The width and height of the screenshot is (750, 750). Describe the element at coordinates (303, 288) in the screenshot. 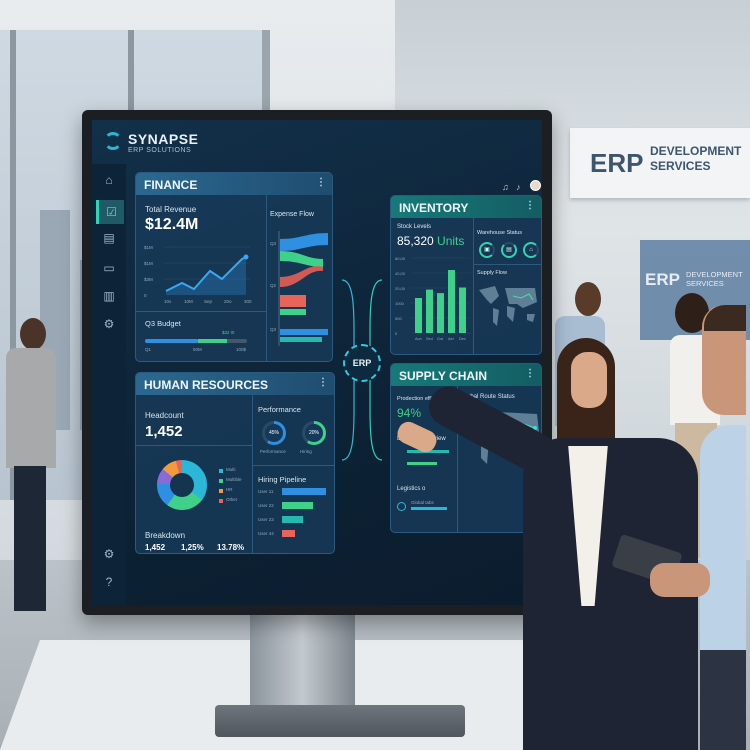

I see `expense-flow-chart` at that location.